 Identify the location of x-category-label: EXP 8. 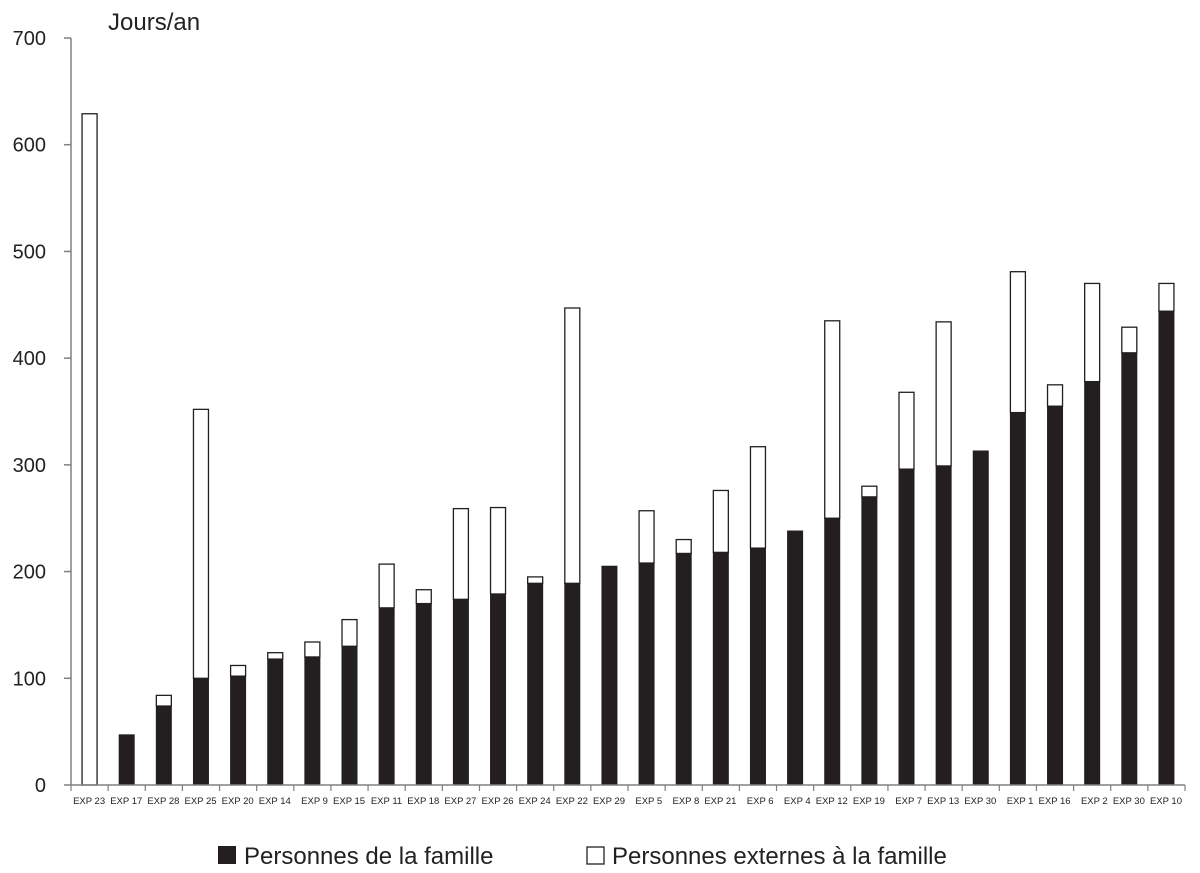
(686, 801).